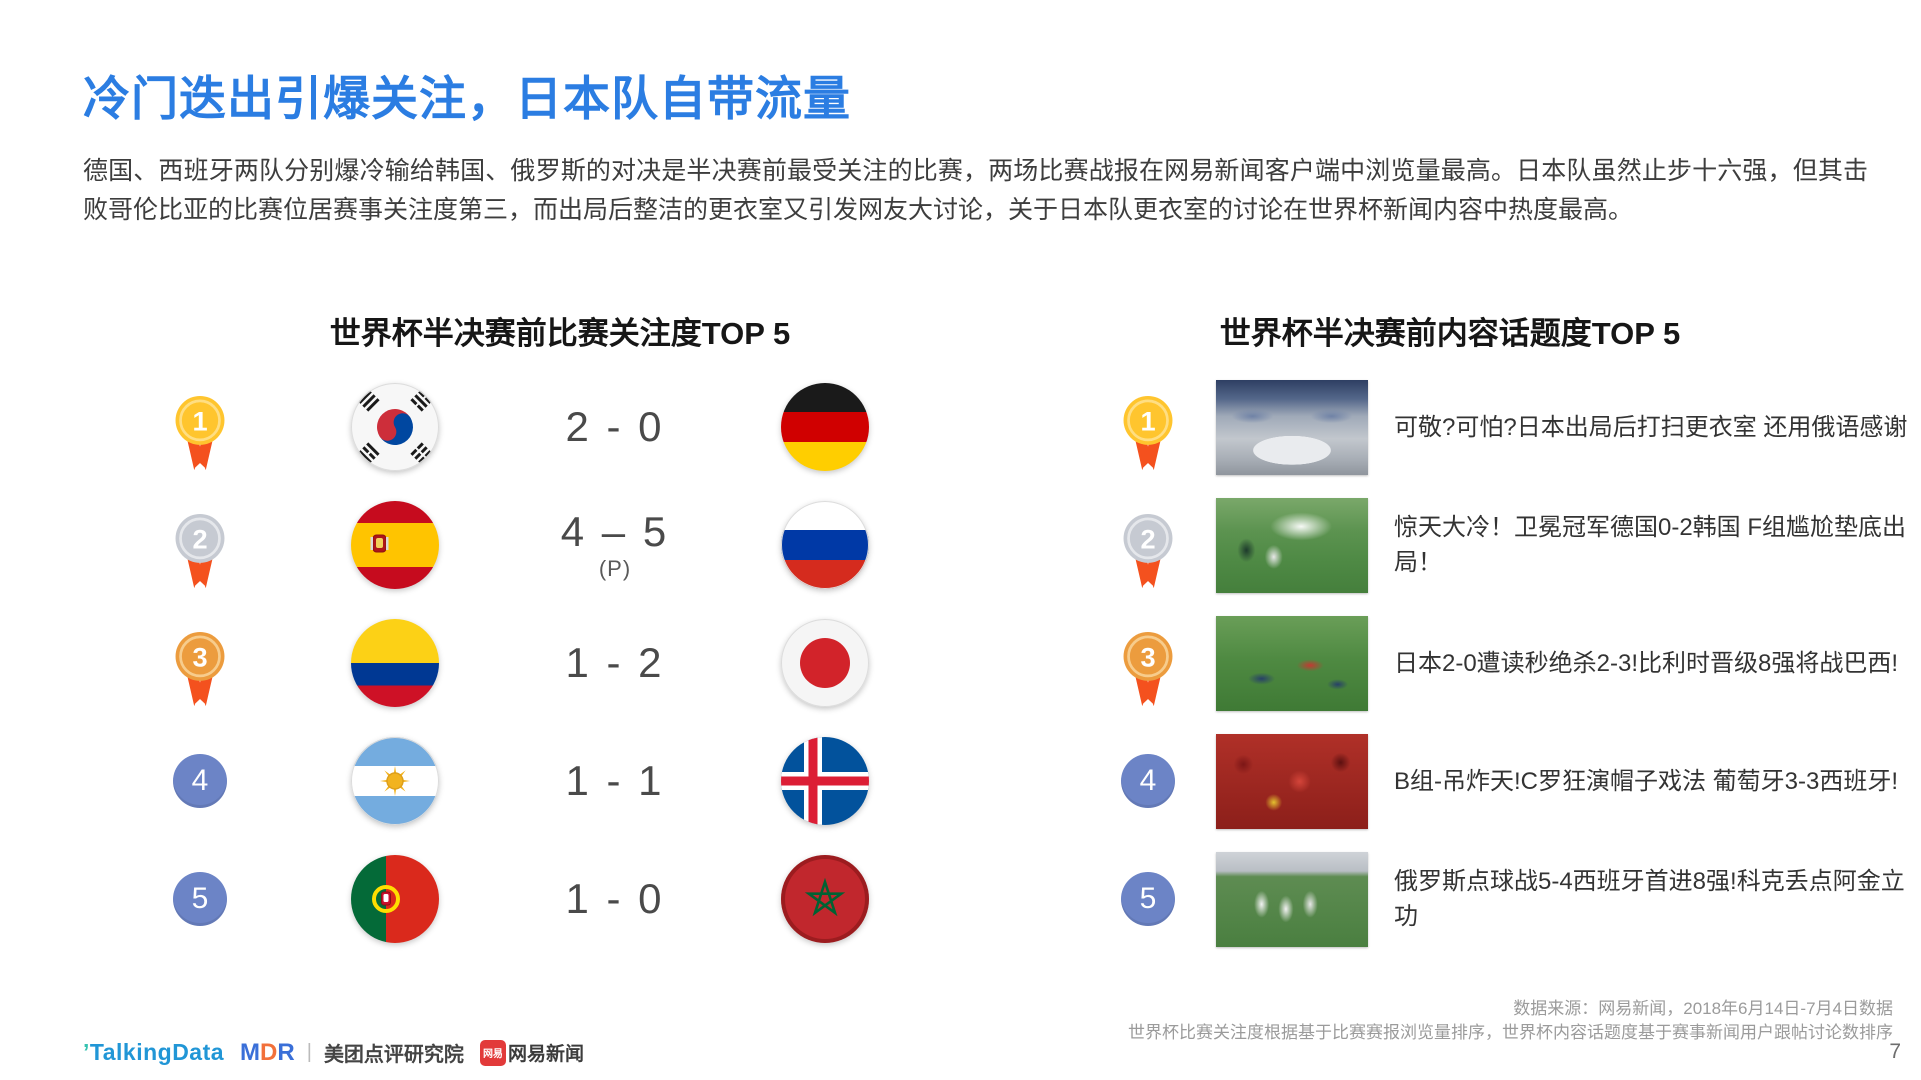  I want to click on match-score: 1 - 1, so click(615, 780).